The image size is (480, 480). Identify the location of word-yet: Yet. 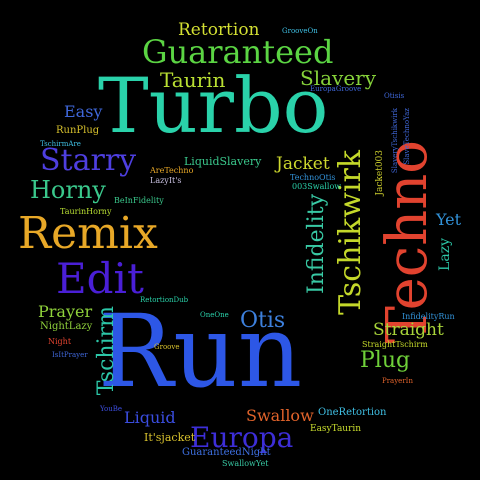
(449, 219).